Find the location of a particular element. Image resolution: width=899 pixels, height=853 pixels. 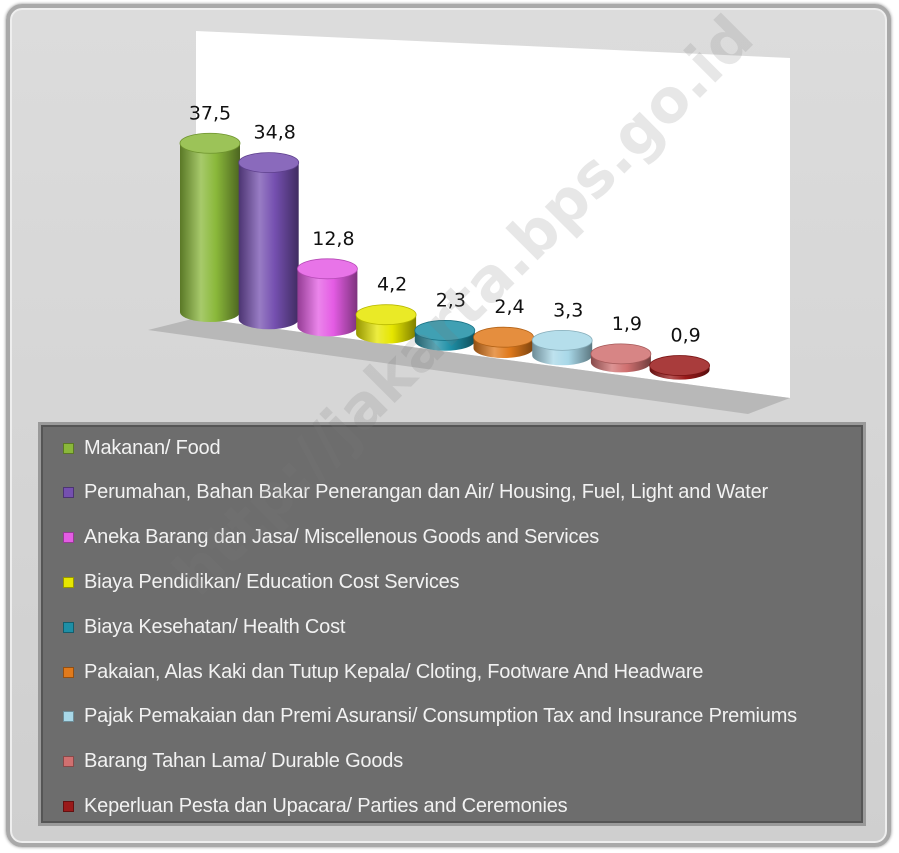

legend-item: Makanan/ Food is located at coordinates (142, 448).